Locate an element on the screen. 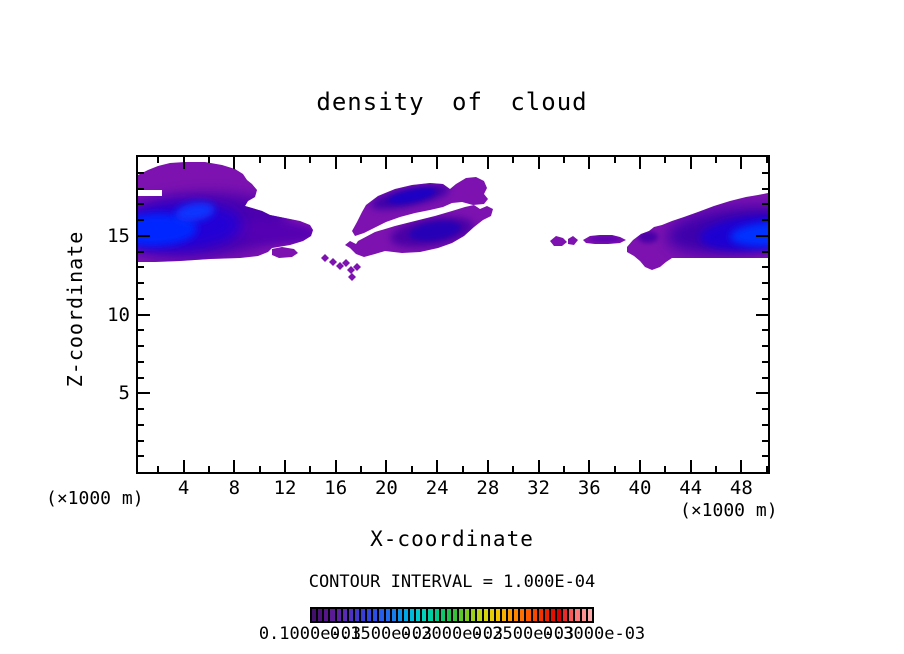  z-tick-label: 5 is located at coordinates (124, 393).